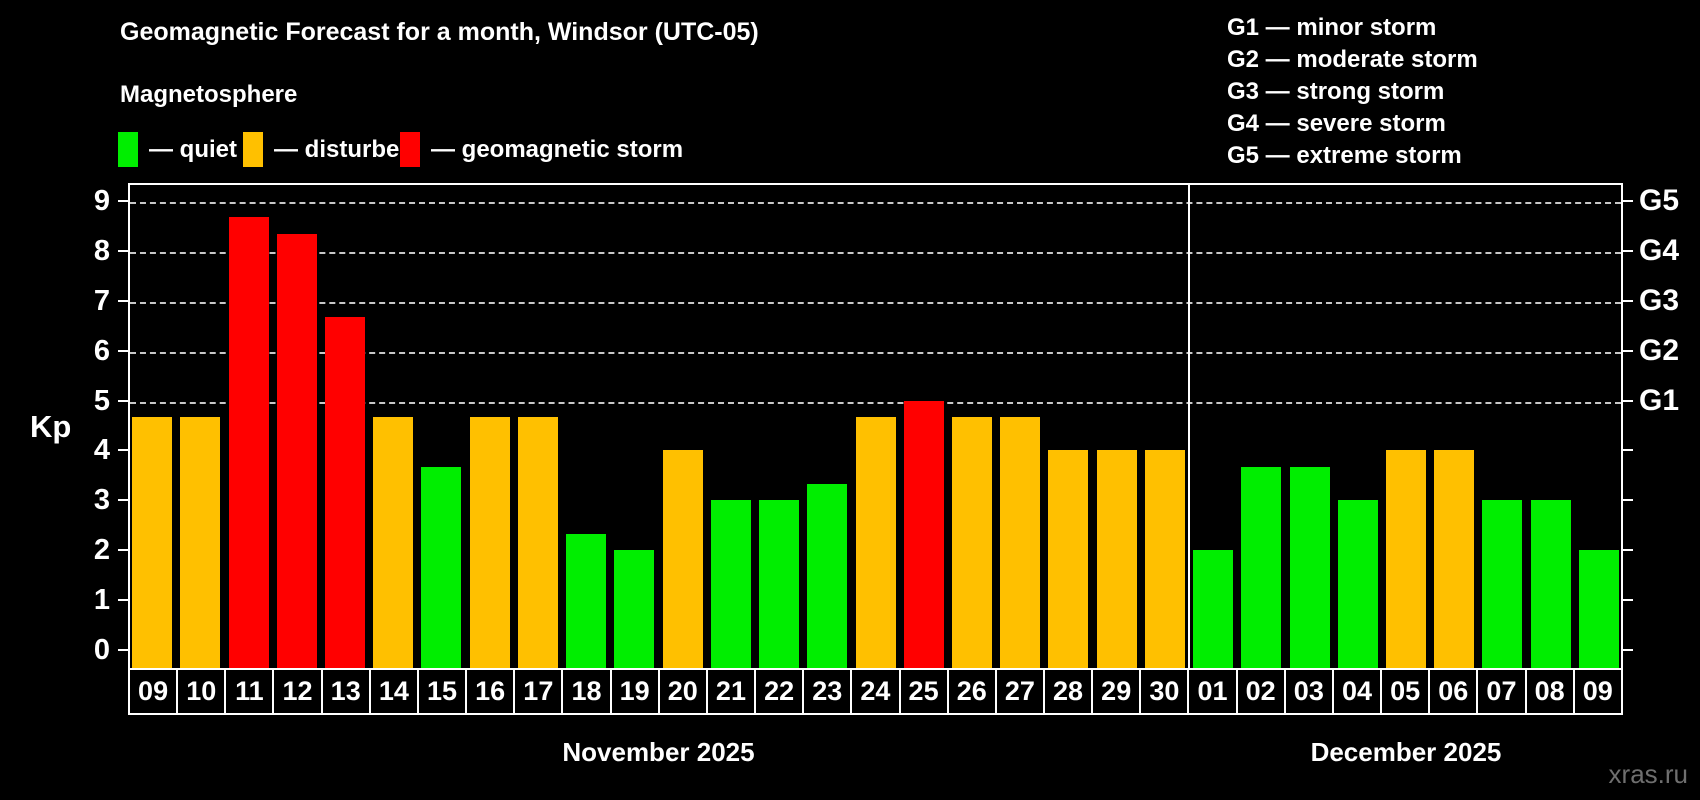  What do you see at coordinates (128, 149) in the screenshot?
I see `quiet-color-swatch-icon` at bounding box center [128, 149].